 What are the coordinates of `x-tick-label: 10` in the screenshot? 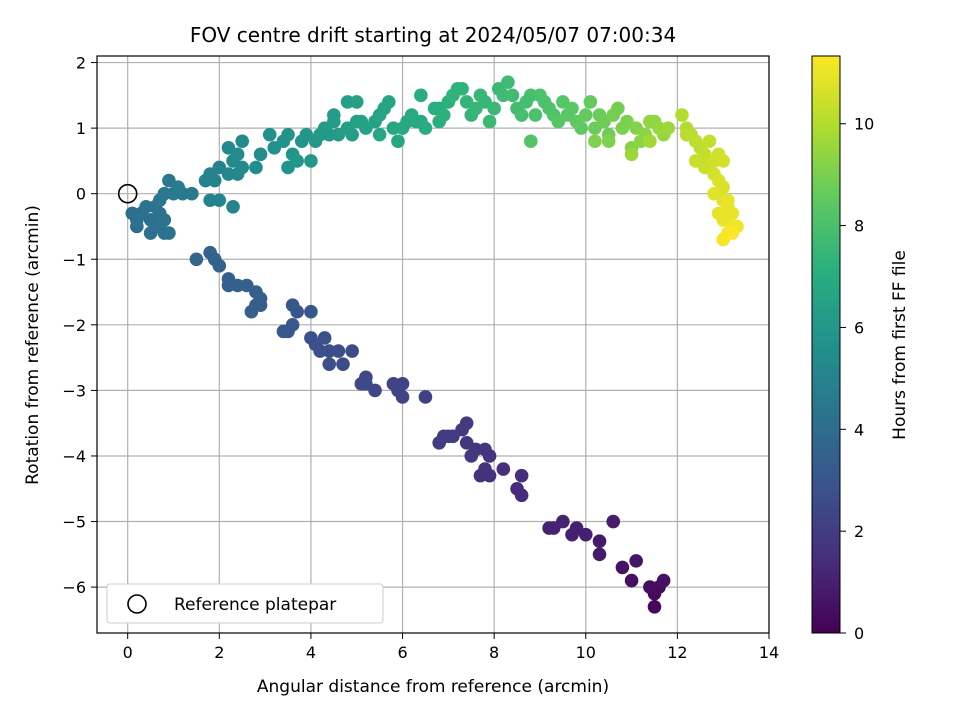 It's located at (586, 652).